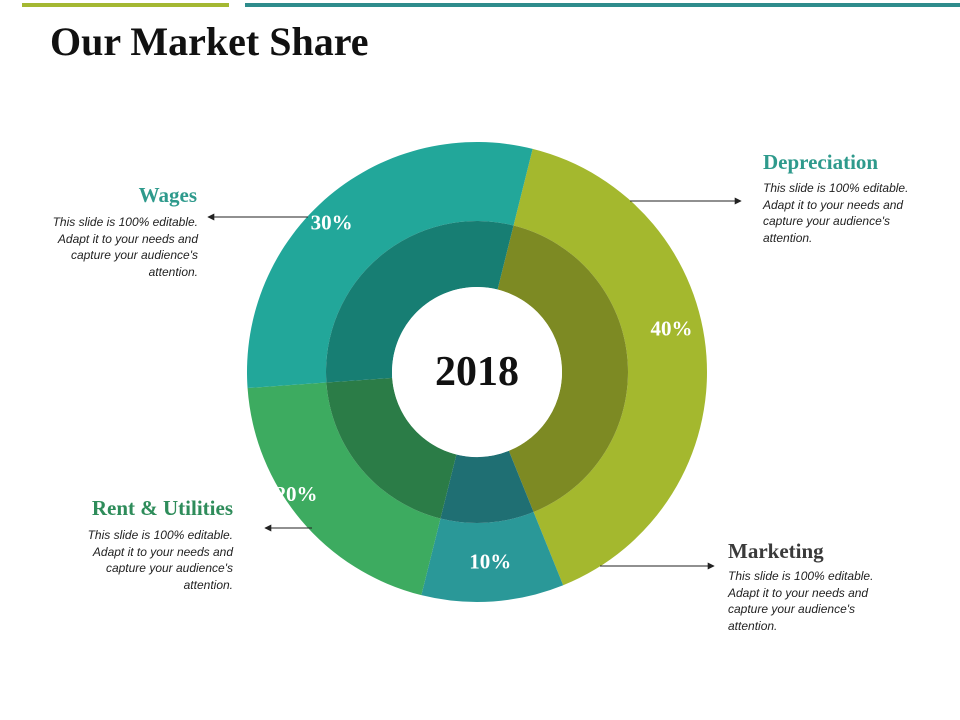 This screenshot has width=960, height=720. I want to click on donut-hole, so click(477, 372).